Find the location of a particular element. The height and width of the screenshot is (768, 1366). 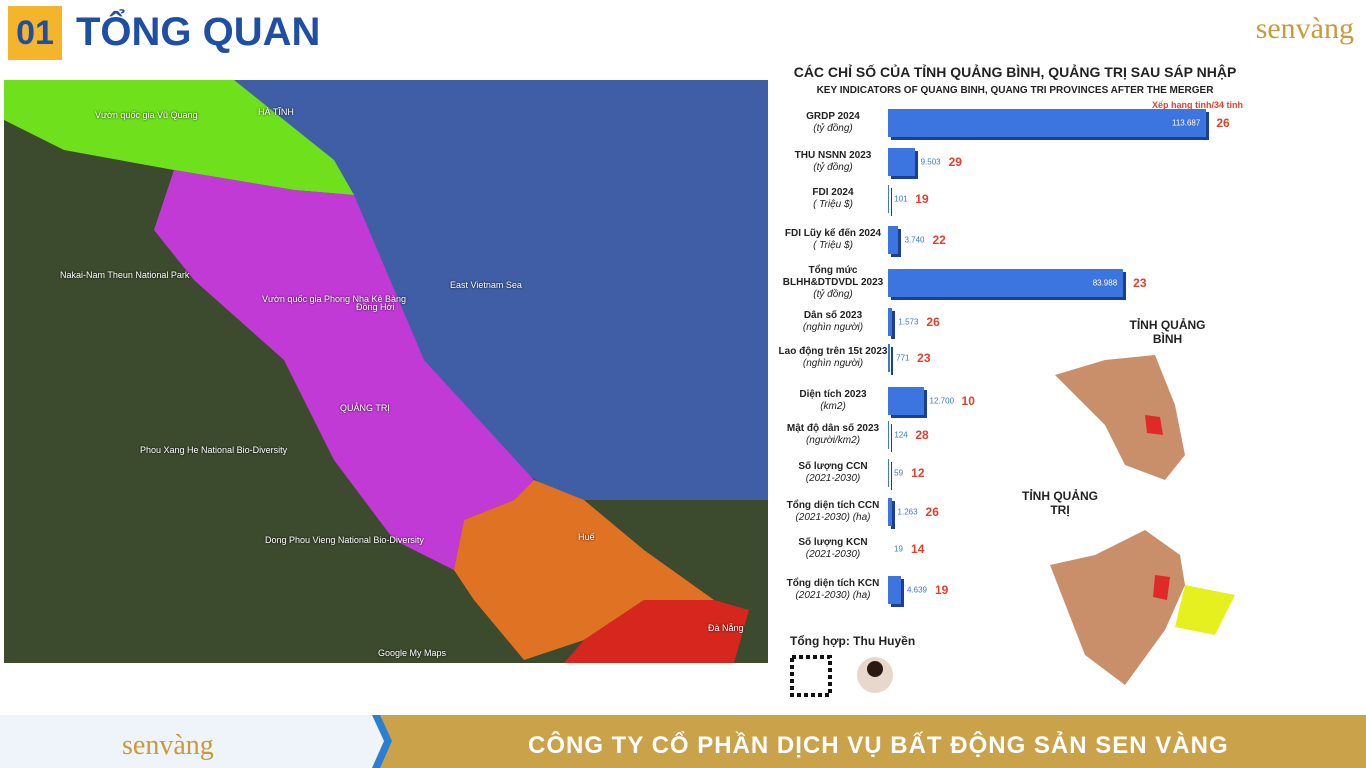

value-label: 3.740 is located at coordinates (914, 240).